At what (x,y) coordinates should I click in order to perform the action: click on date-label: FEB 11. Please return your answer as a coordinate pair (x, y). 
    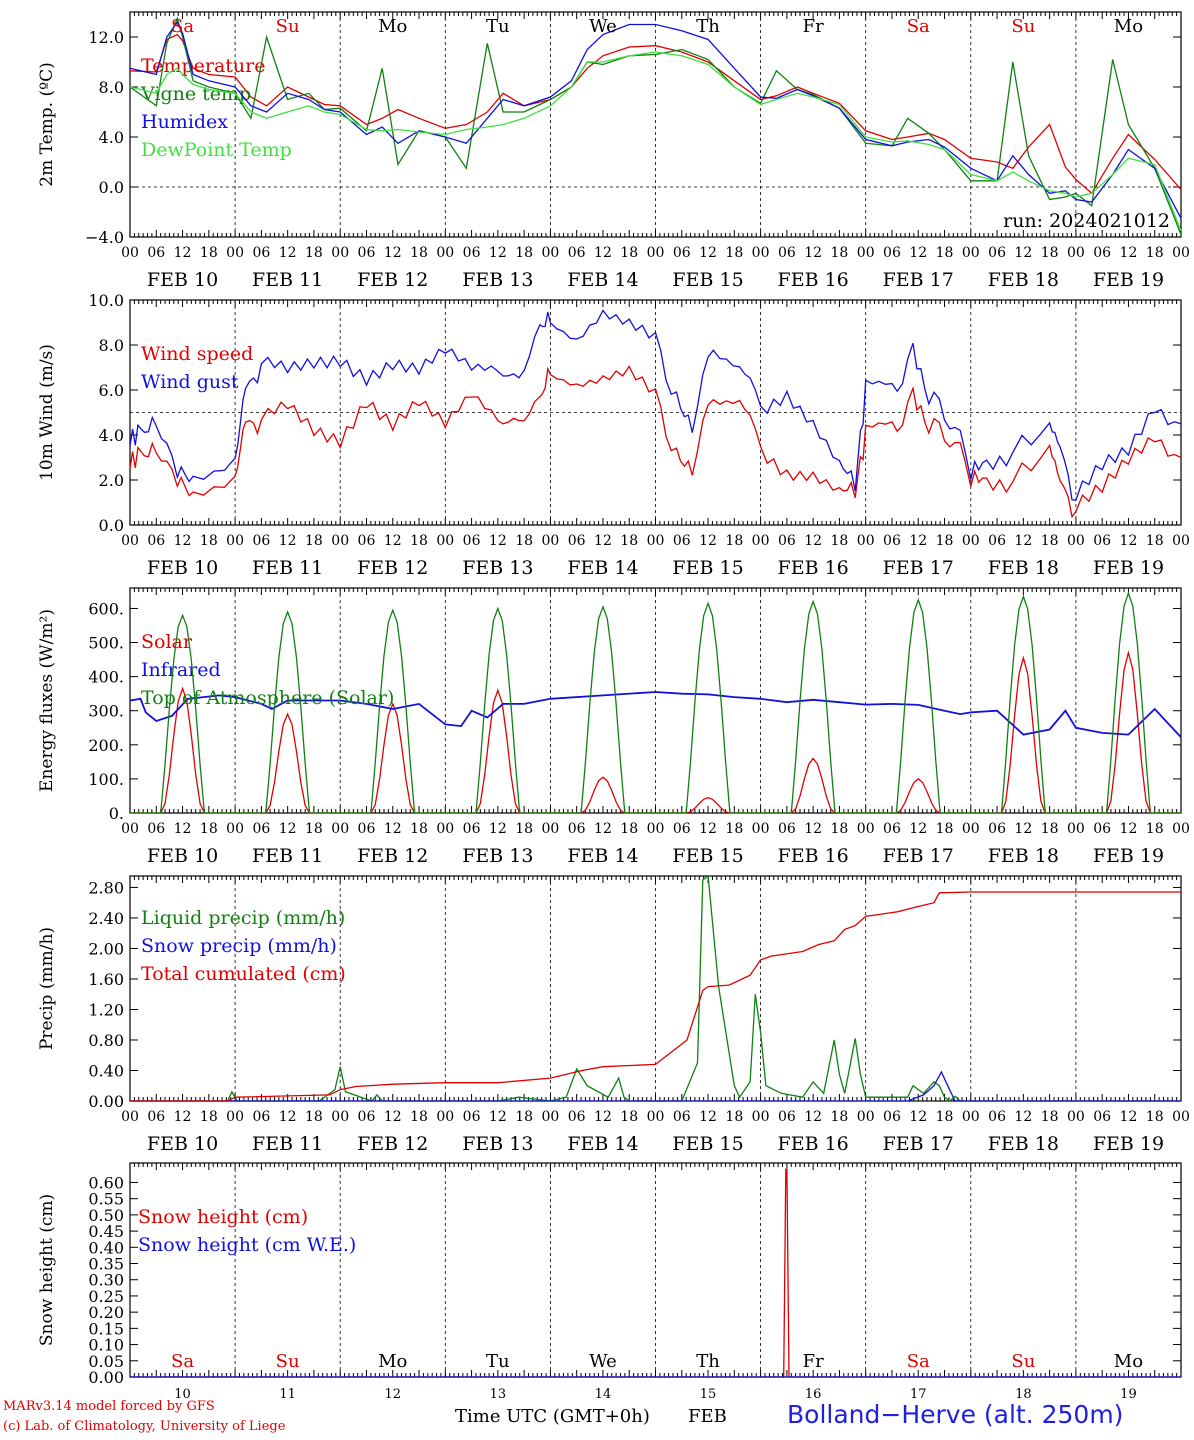
    Looking at the image, I should click on (287, 856).